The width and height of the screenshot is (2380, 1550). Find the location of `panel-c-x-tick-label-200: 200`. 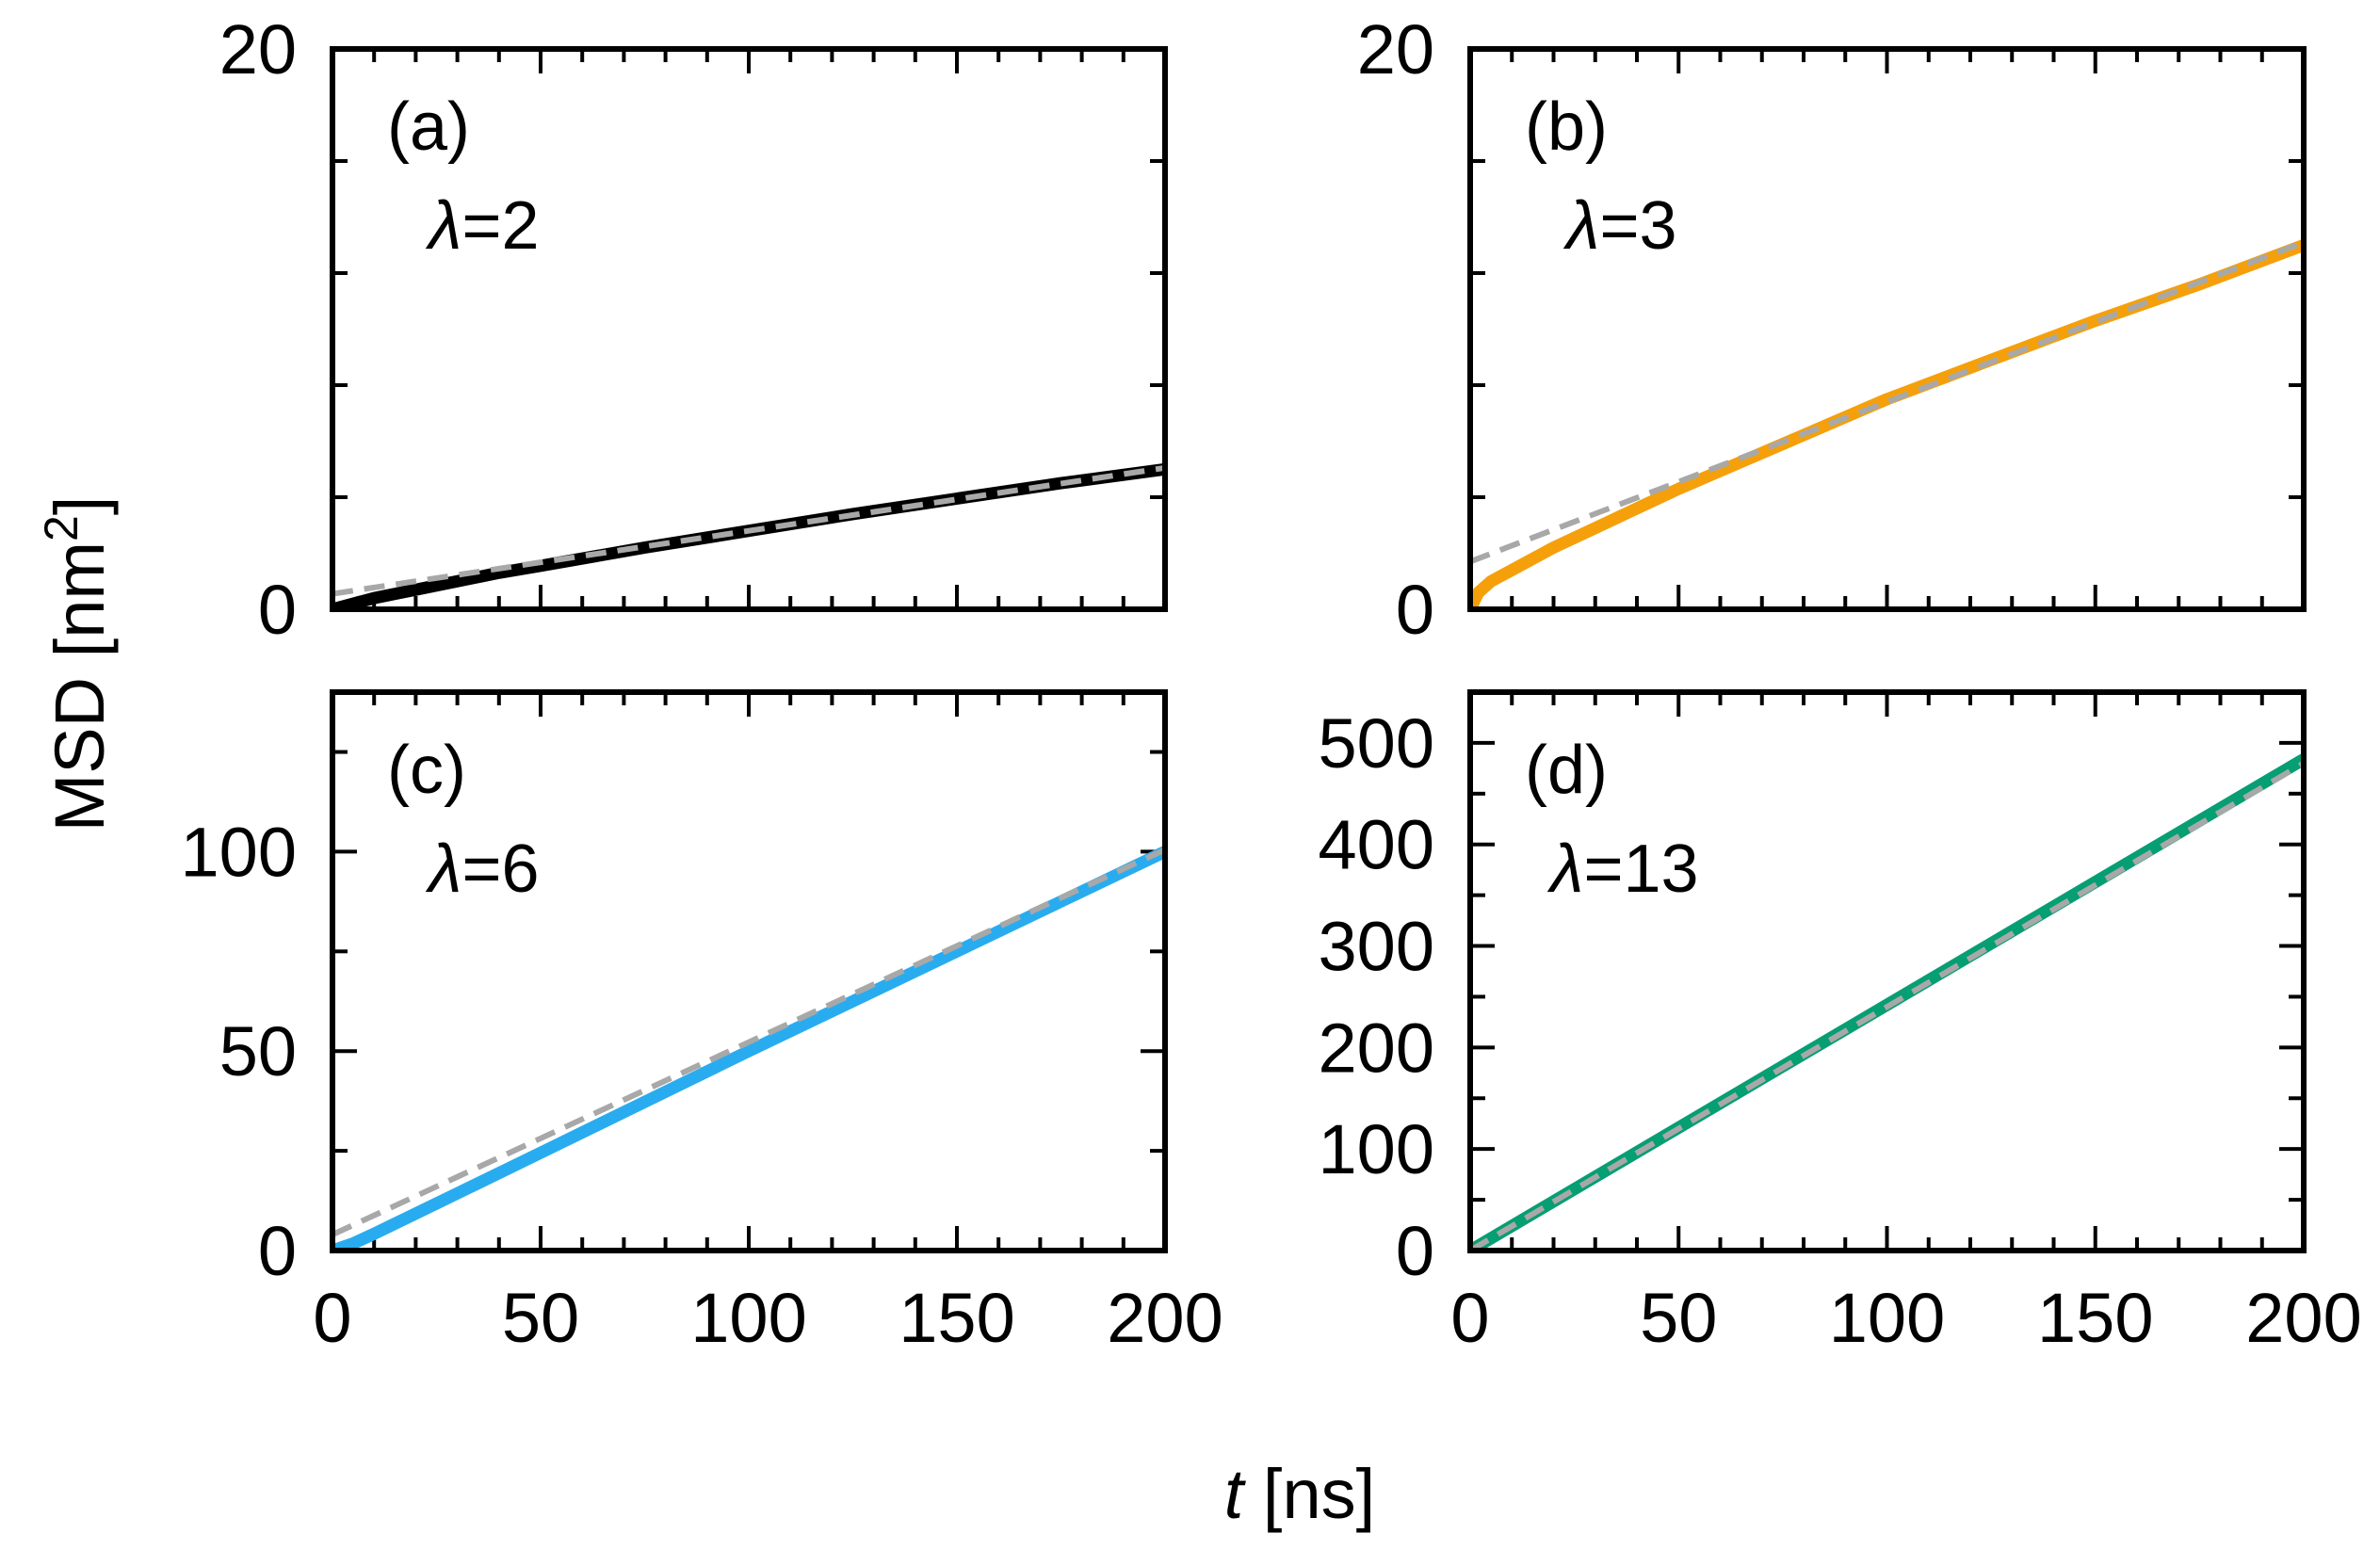

panel-c-x-tick-label-200: 200 is located at coordinates (1164, 1318).